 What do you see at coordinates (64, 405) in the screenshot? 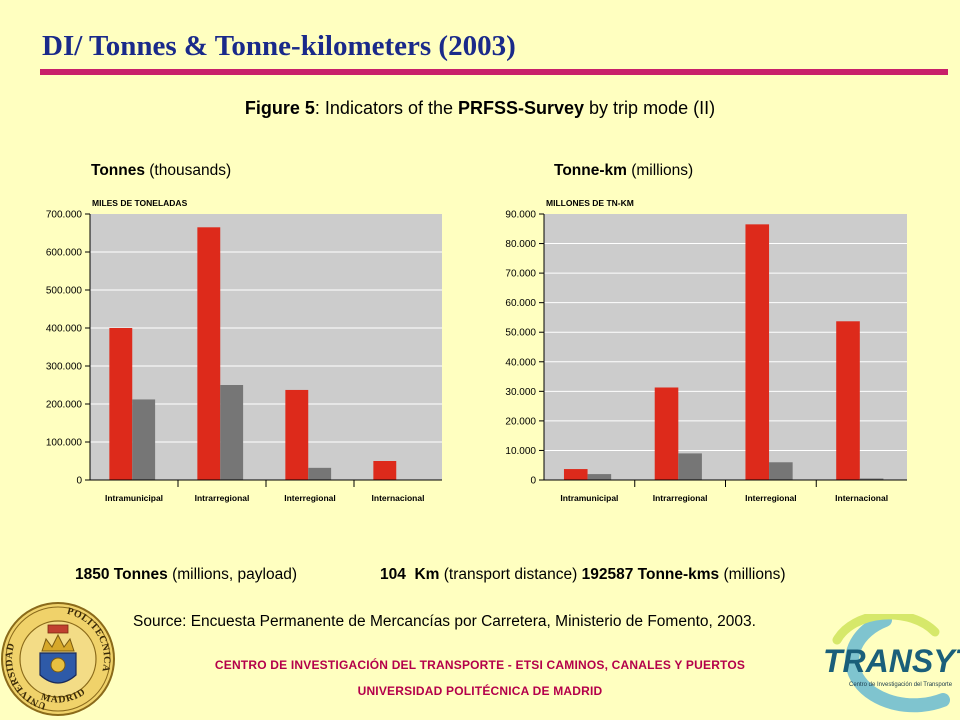
I see `y-tick-label: 200.000` at bounding box center [64, 405].